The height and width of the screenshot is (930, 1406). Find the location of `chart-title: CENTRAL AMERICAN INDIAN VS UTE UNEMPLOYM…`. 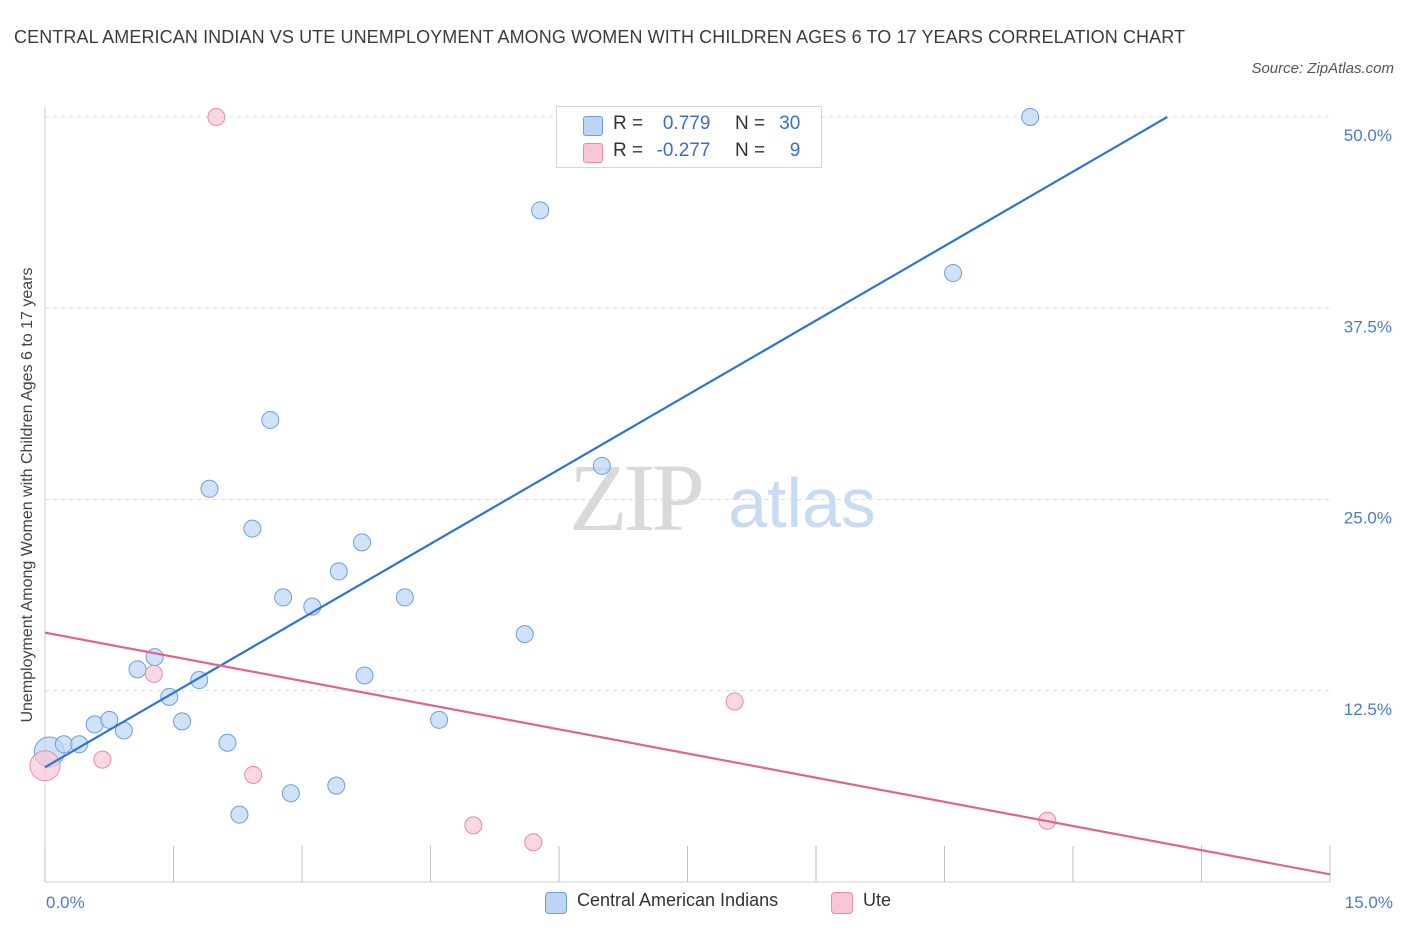

chart-title: CENTRAL AMERICAN INDIAN VS UTE UNEMPLOYM… is located at coordinates (600, 37).